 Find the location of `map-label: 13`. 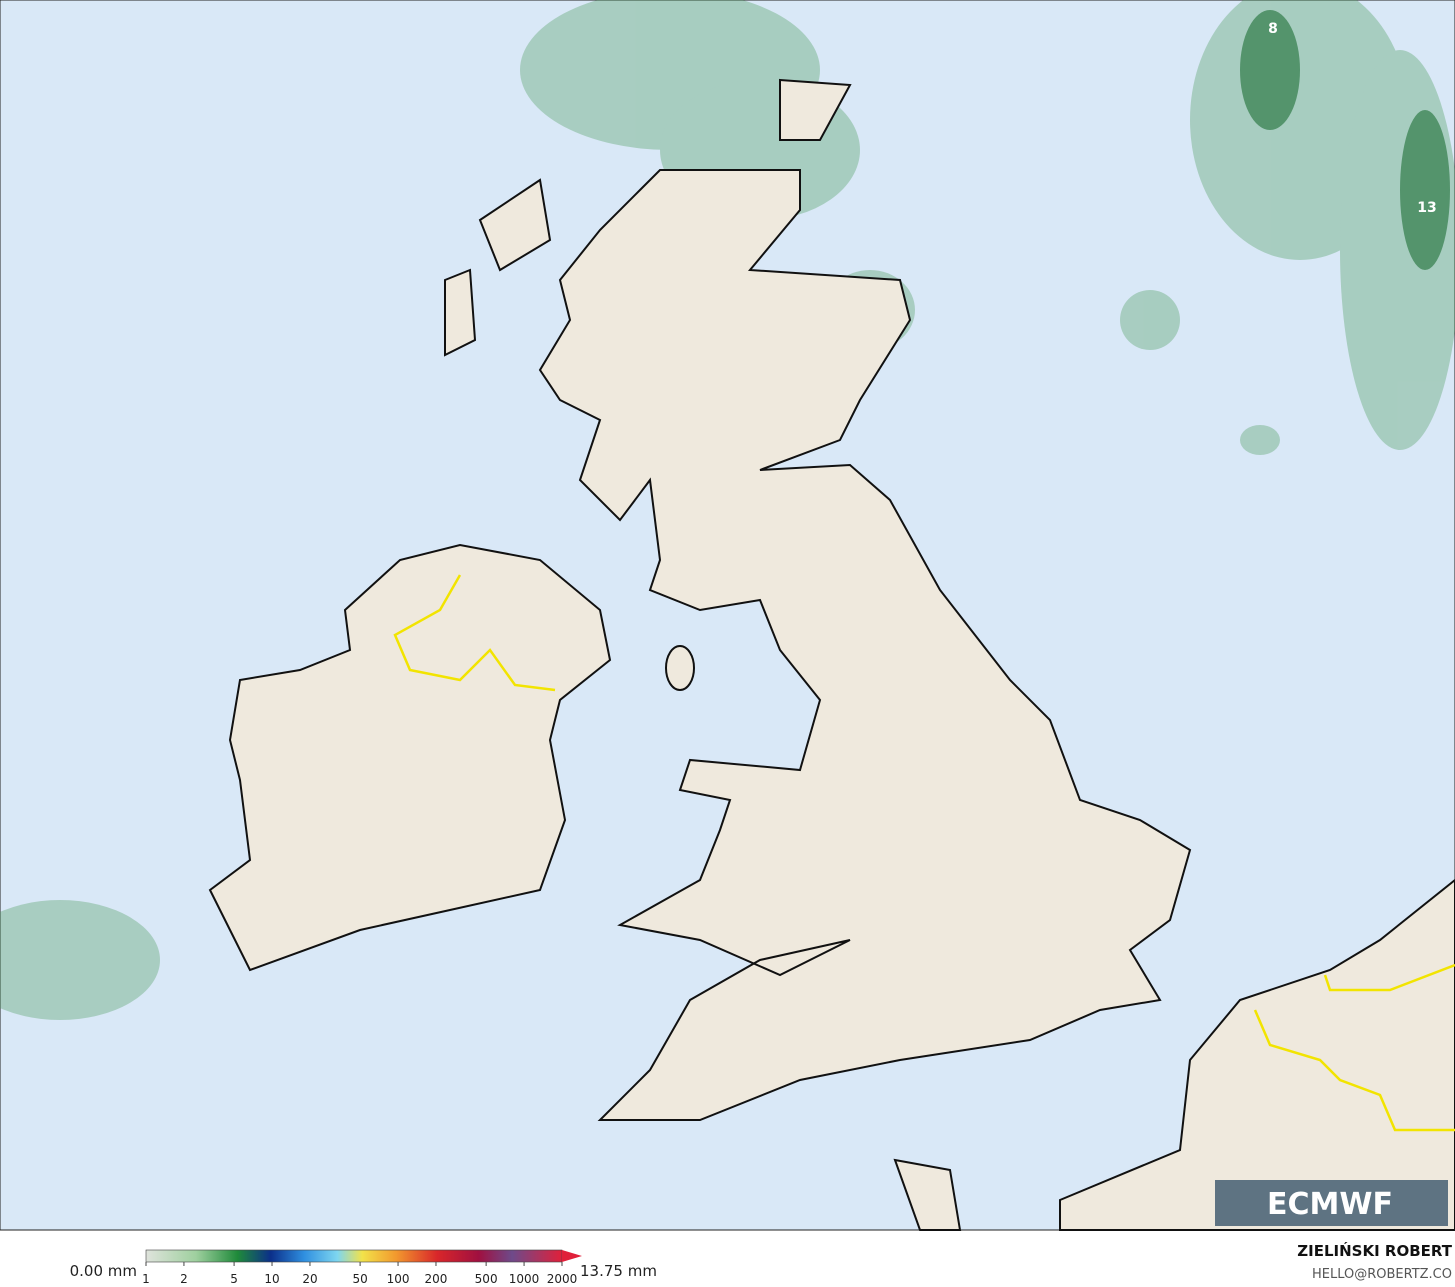

map-label: 13 is located at coordinates (1426, 208).